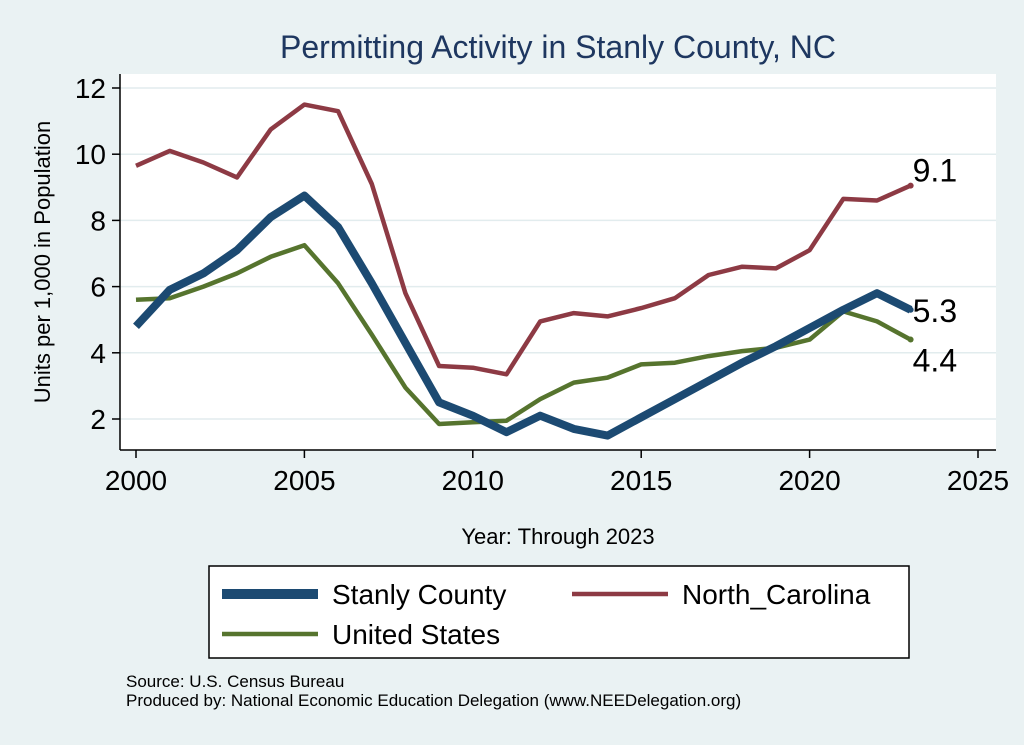 This screenshot has width=1024, height=745. Describe the element at coordinates (935, 361) in the screenshot. I see `end-label-2: 4.4` at that location.